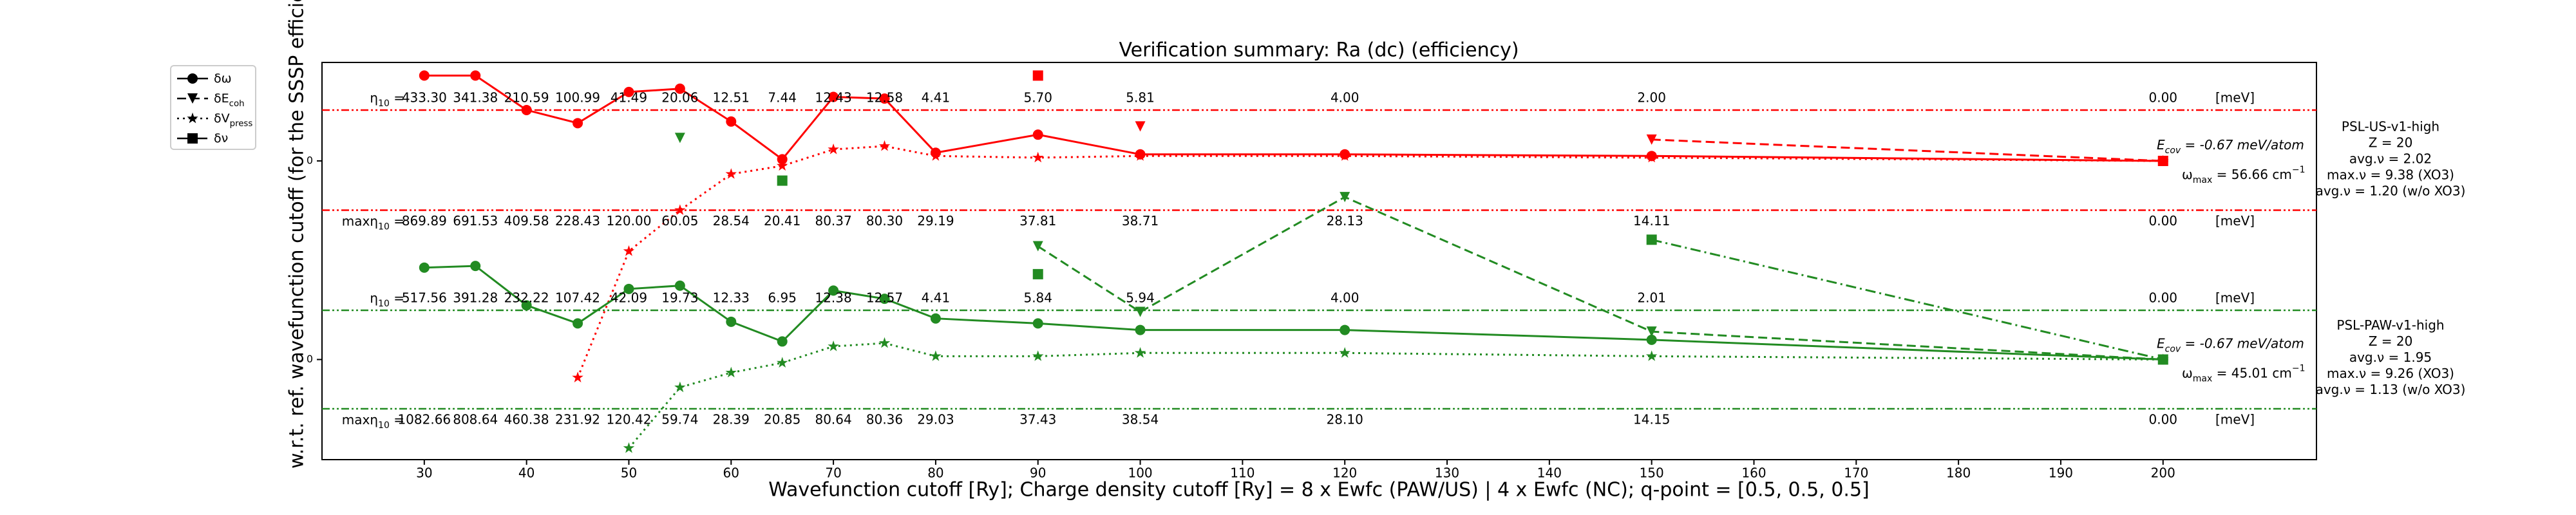 This screenshot has width=2576, height=515. What do you see at coordinates (833, 419) in the screenshot?
I see `max-eta-value: 80.64` at bounding box center [833, 419].